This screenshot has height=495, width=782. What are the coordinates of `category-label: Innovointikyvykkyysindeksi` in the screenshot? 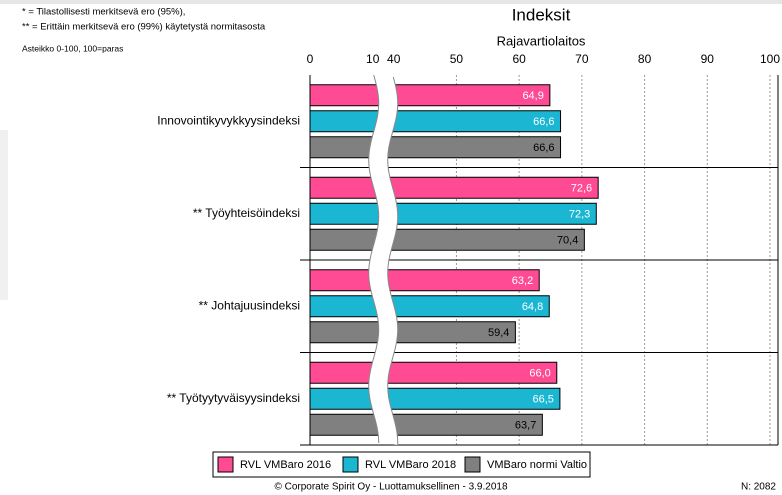 It's located at (228, 120).